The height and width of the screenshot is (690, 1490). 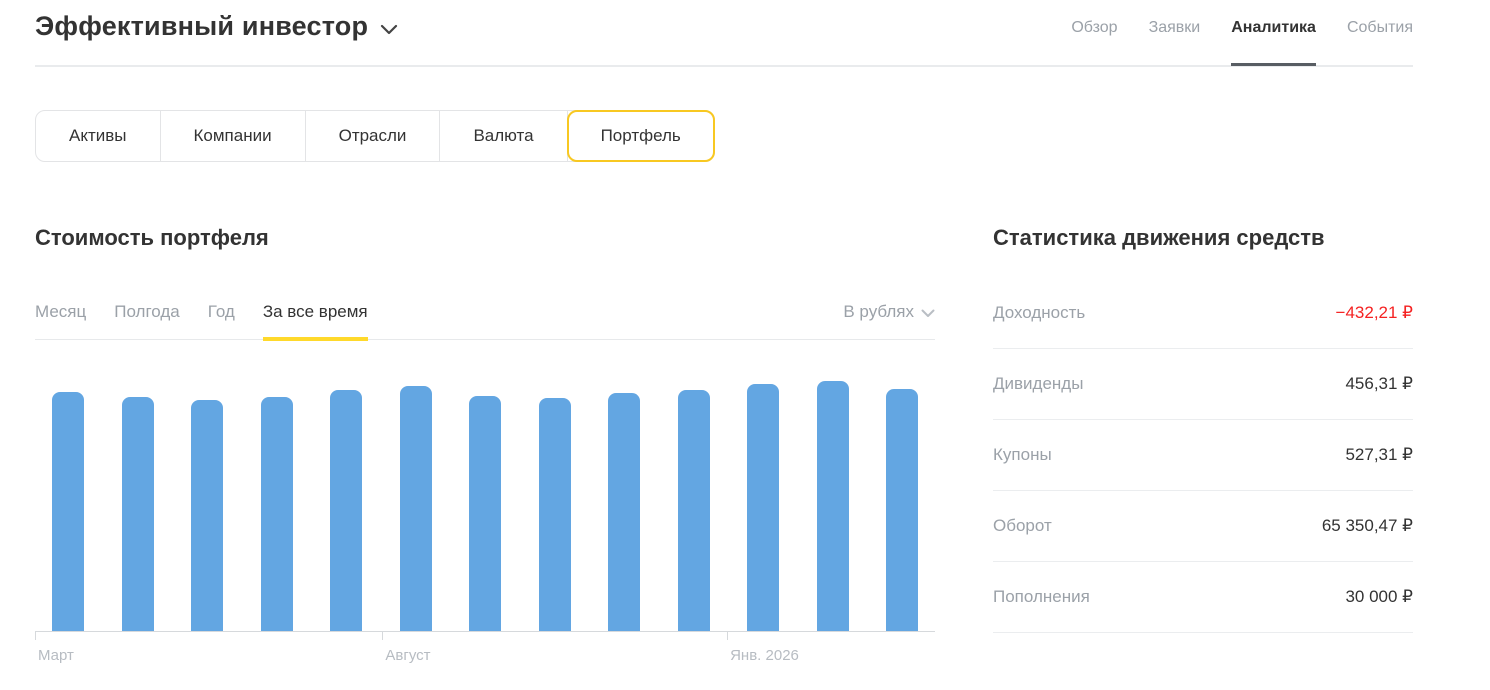 I want to click on nav-item-overview: Обзор, so click(x=1094, y=27).